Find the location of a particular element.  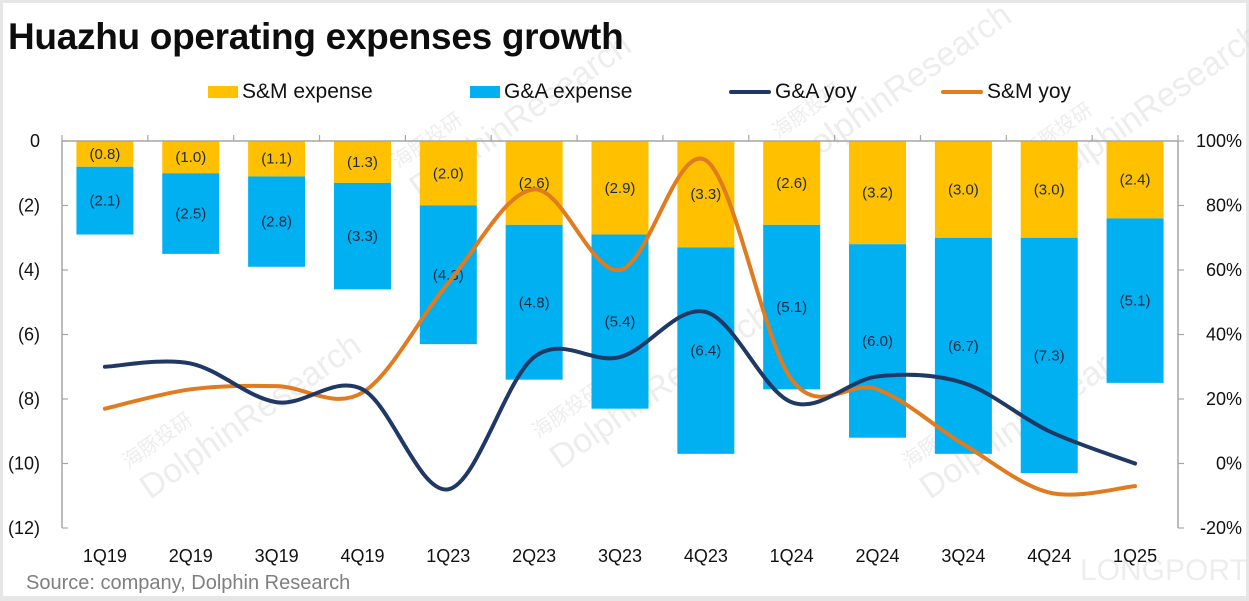

data-label-ga-expense: (6.4) is located at coordinates (705, 351).